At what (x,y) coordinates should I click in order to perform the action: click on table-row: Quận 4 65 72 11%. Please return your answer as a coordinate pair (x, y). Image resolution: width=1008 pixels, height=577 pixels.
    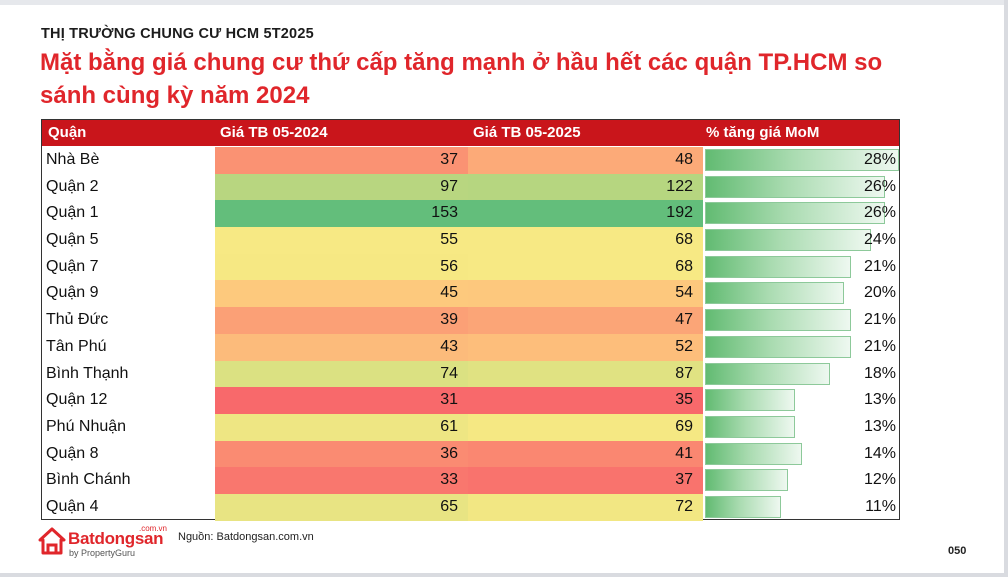
    Looking at the image, I should click on (470, 507).